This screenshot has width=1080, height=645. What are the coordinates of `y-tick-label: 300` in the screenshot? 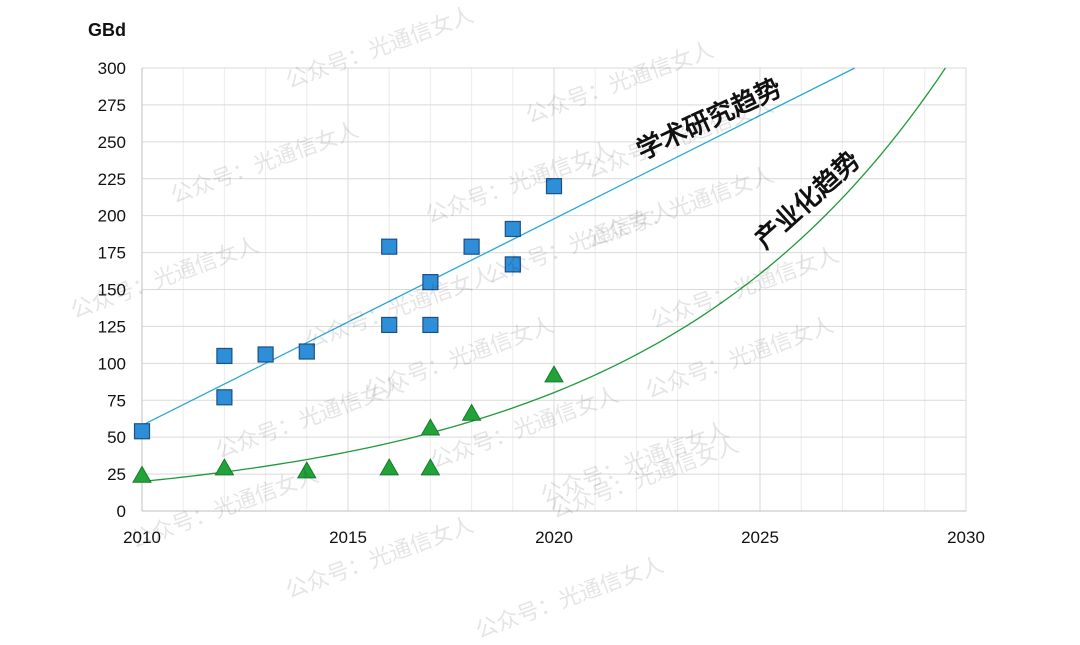 It's located at (112, 68).